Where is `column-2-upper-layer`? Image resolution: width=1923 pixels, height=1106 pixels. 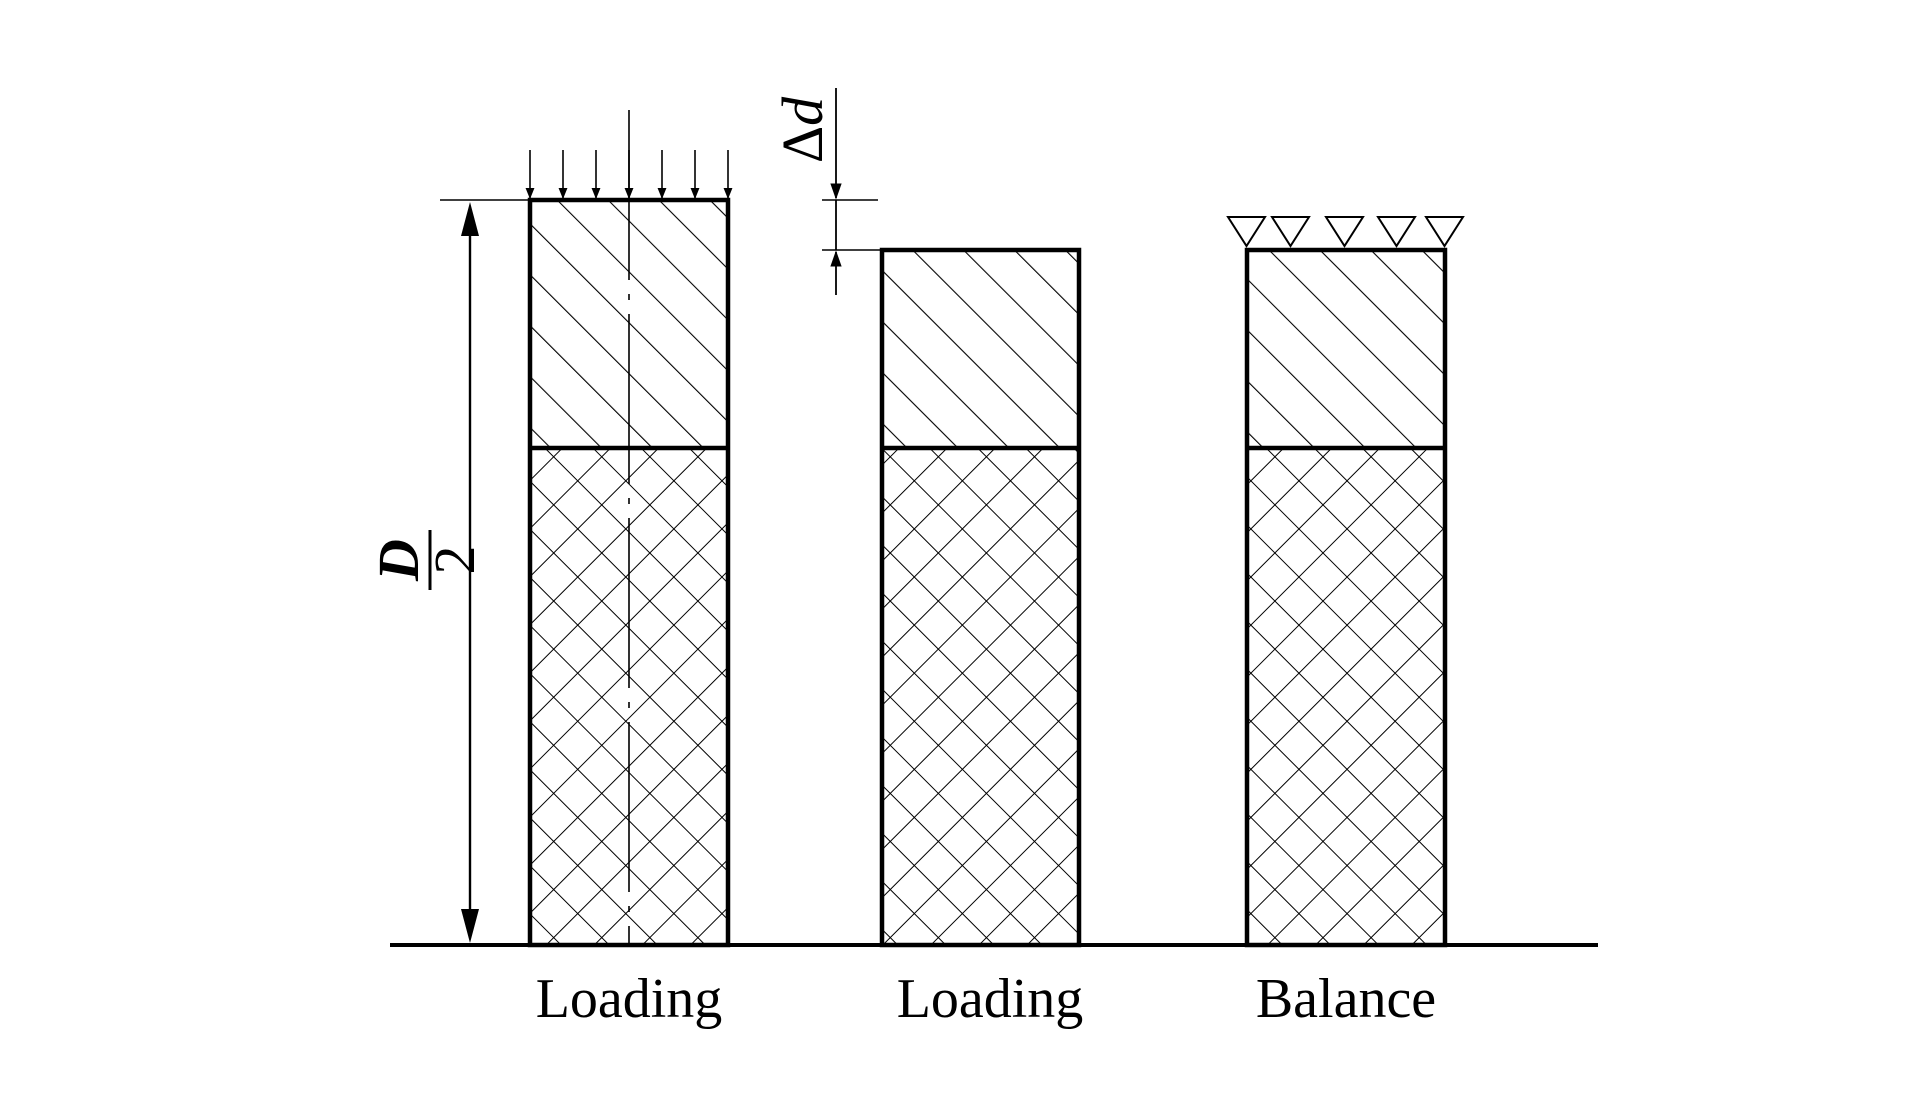
column-2-upper-layer is located at coordinates (980, 349).